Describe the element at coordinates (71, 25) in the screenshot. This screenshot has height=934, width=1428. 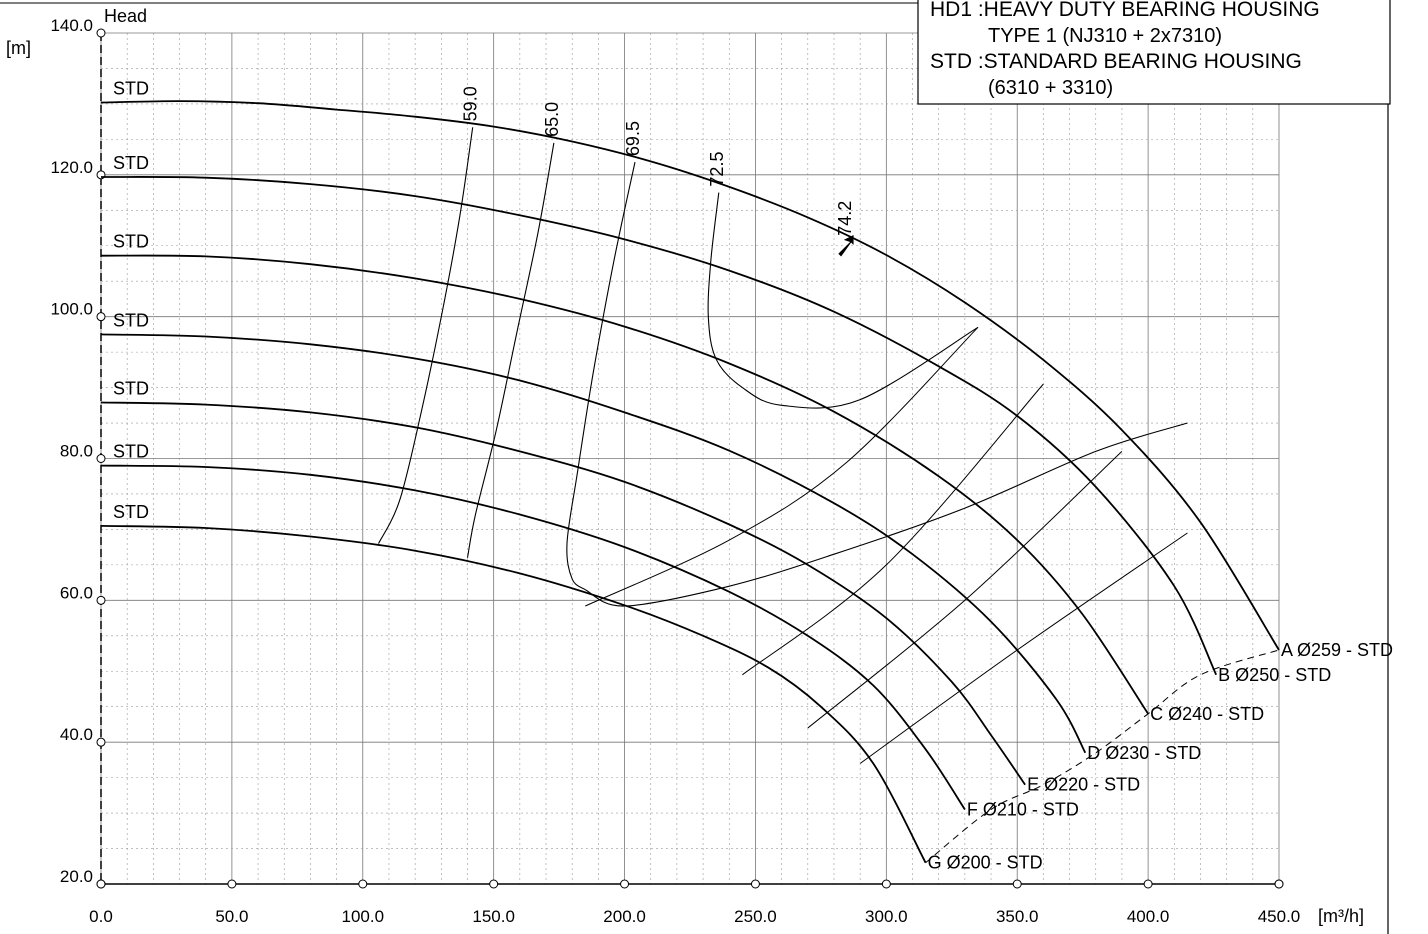
I see `y-tick-label: 140.0` at that location.